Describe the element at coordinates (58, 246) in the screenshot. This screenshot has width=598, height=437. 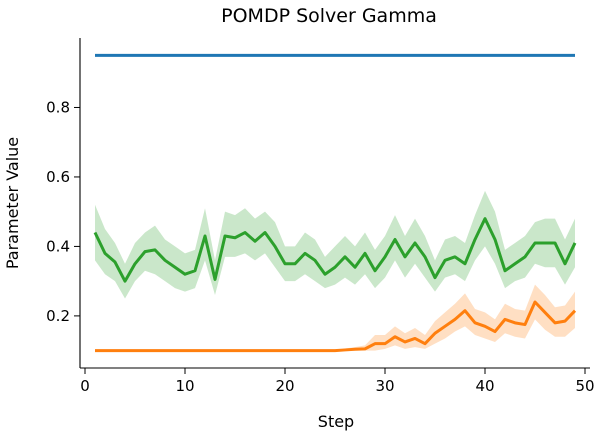
I see `y-tick-label: 0.4` at that location.